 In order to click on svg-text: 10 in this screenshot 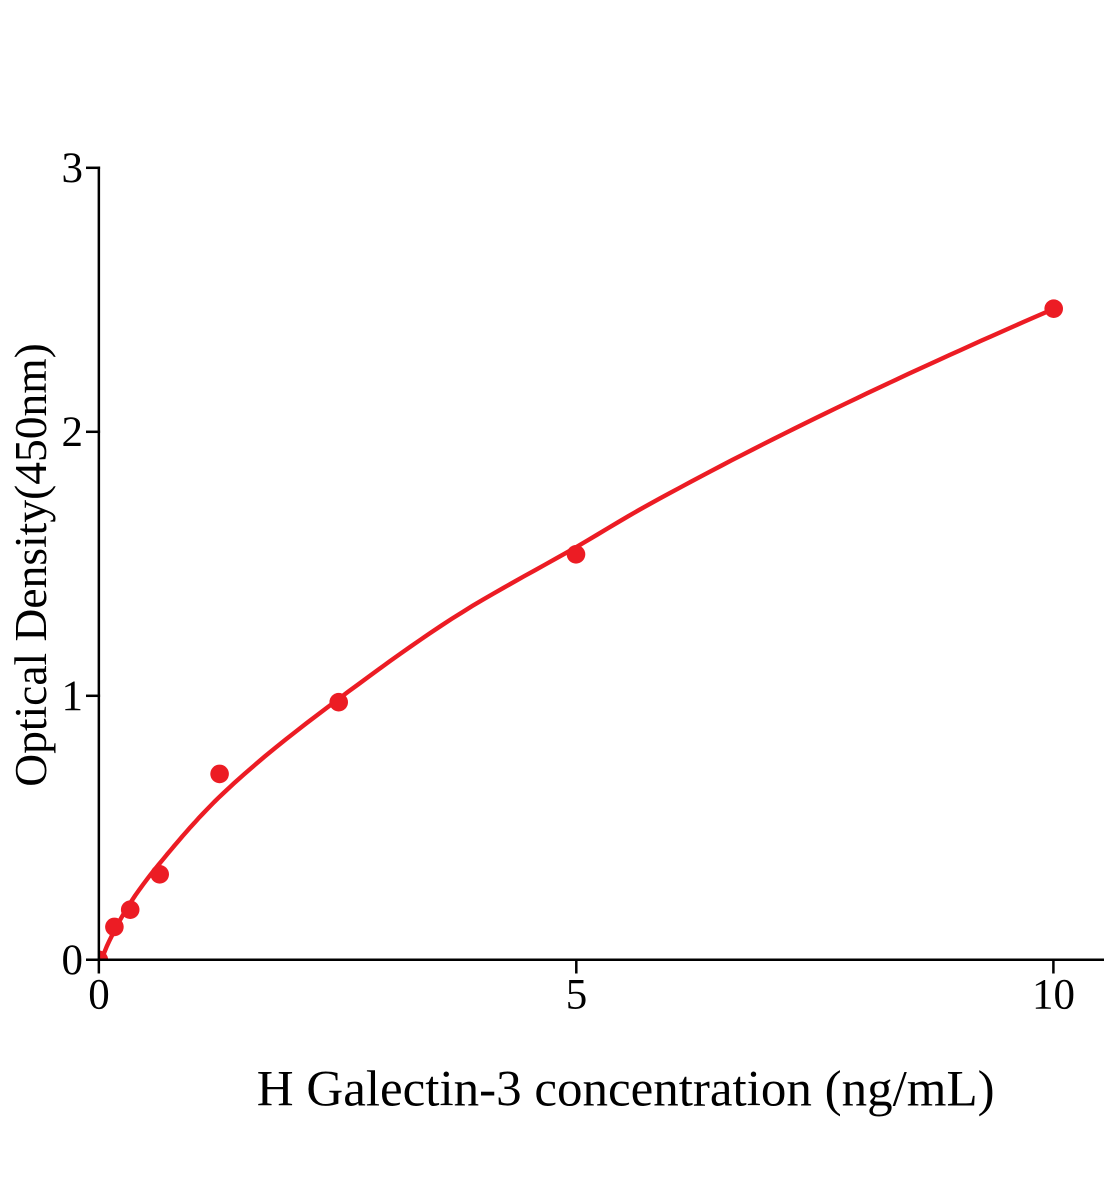, I will do `click(1053, 995)`.